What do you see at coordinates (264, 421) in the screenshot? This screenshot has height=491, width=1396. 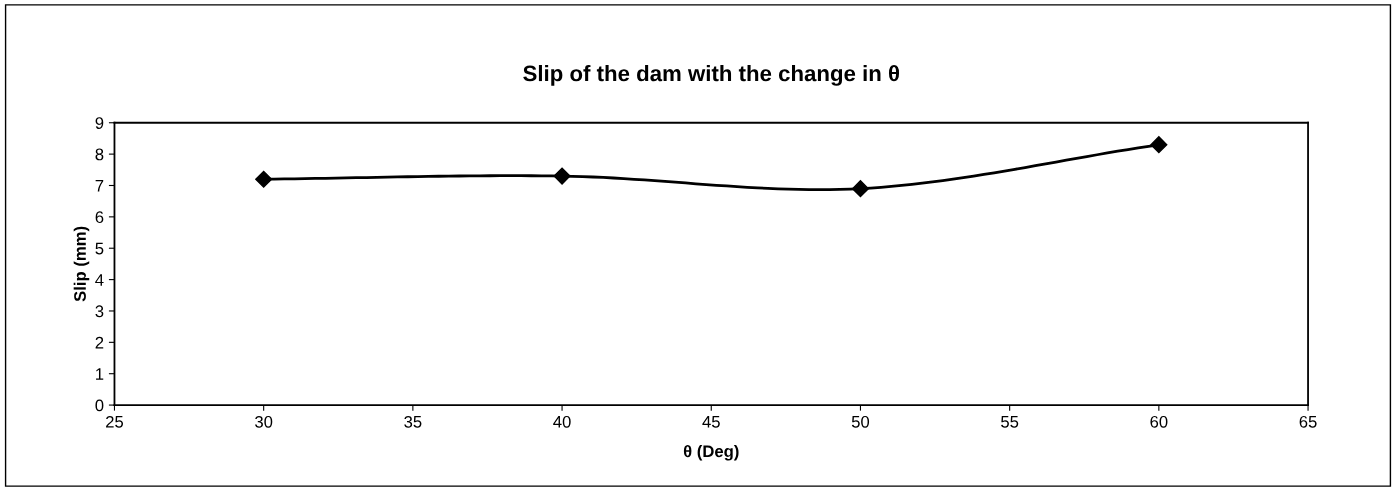 I see `x-tick-label: 30` at bounding box center [264, 421].